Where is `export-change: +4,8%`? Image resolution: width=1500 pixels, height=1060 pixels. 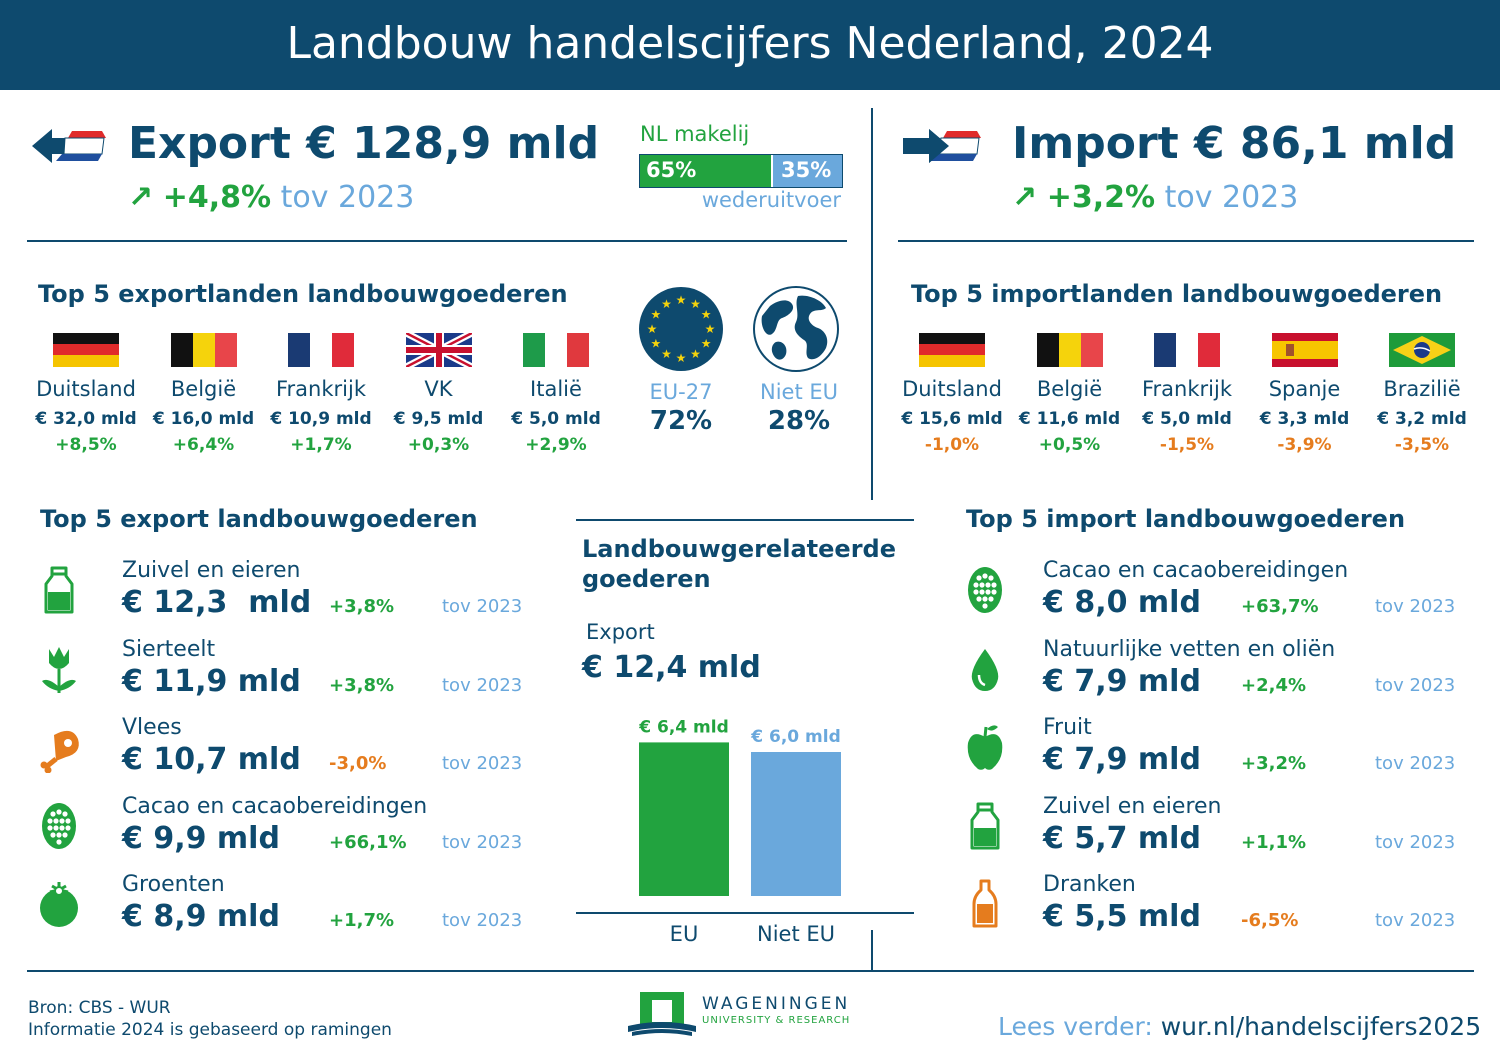 export-change: +4,8% is located at coordinates (217, 197).